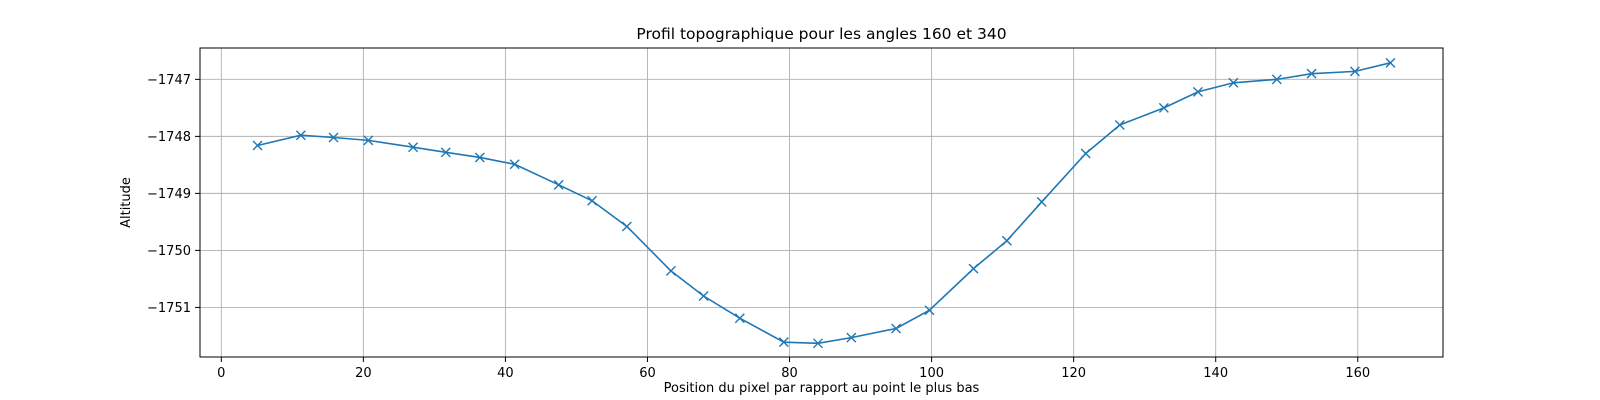 Image resolution: width=1600 pixels, height=400 pixels. What do you see at coordinates (169, 251) in the screenshot?
I see `y-tick-label: −1750` at bounding box center [169, 251].